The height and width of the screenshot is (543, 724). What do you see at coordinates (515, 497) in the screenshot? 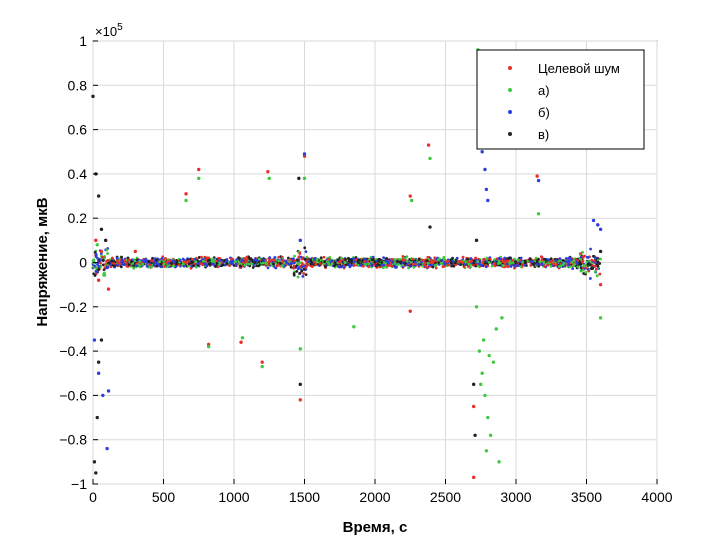
I see `x-tick-label: 3000` at bounding box center [515, 497].